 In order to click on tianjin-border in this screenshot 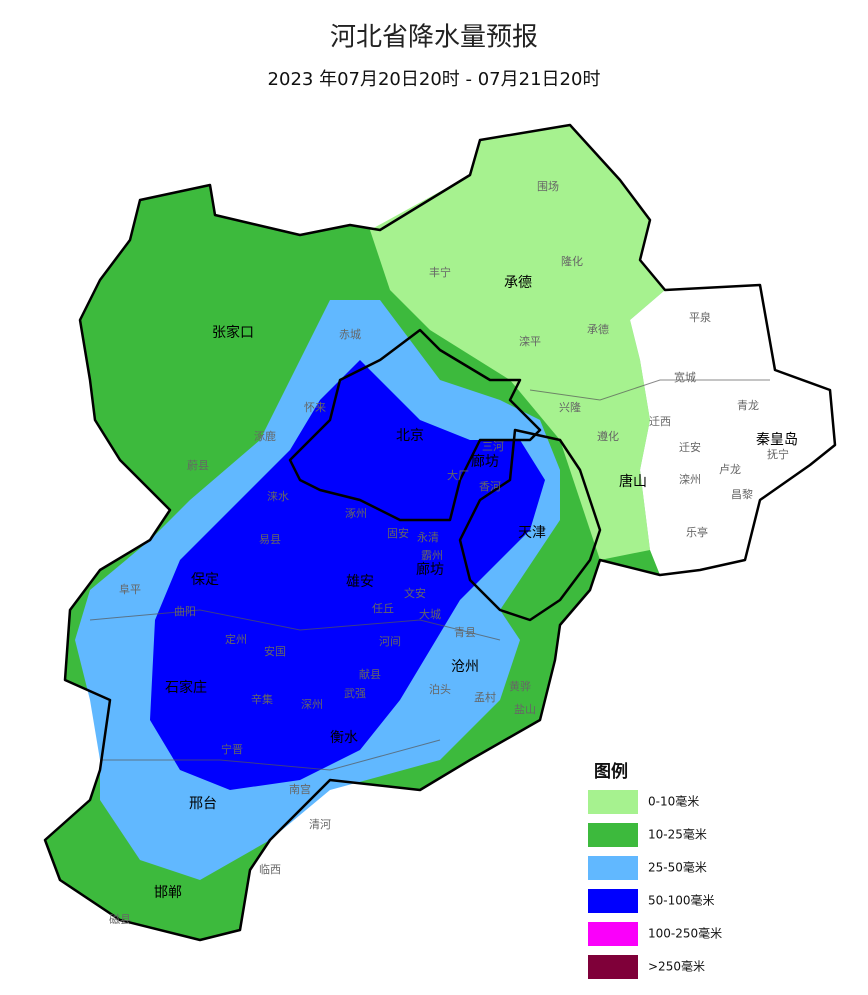, I will do `click(530, 525)`.